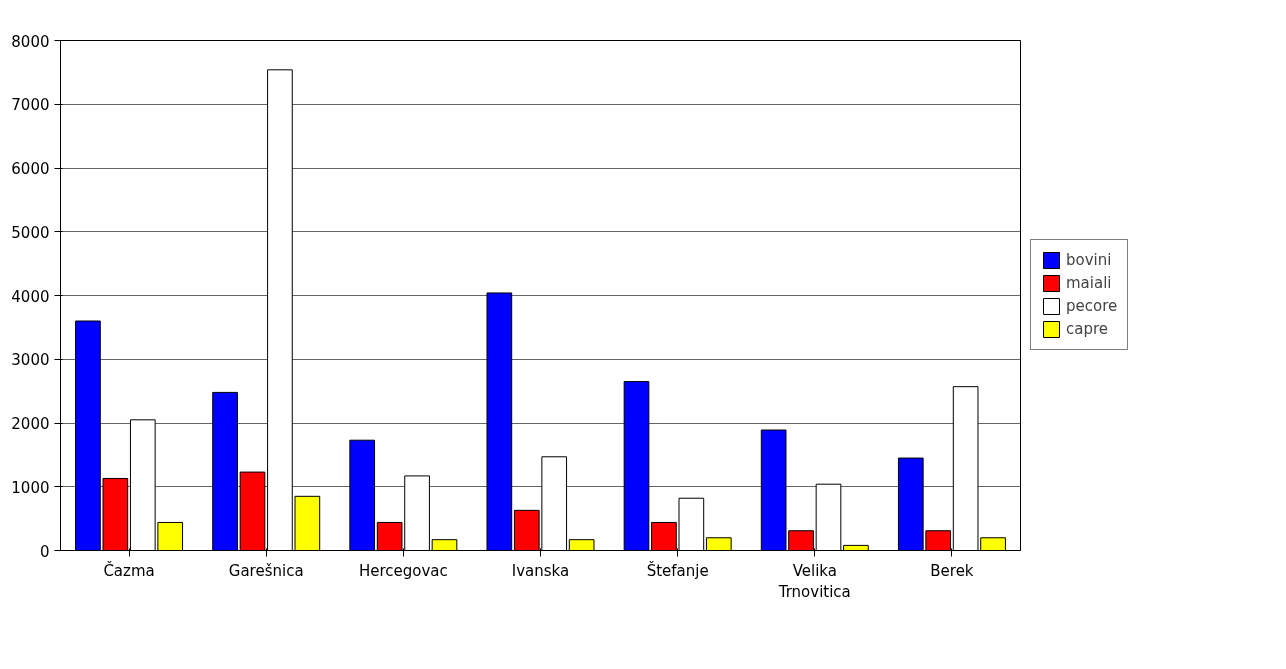 This screenshot has height=669, width=1286. I want to click on x-tick-label: Hercegovac, so click(403, 570).